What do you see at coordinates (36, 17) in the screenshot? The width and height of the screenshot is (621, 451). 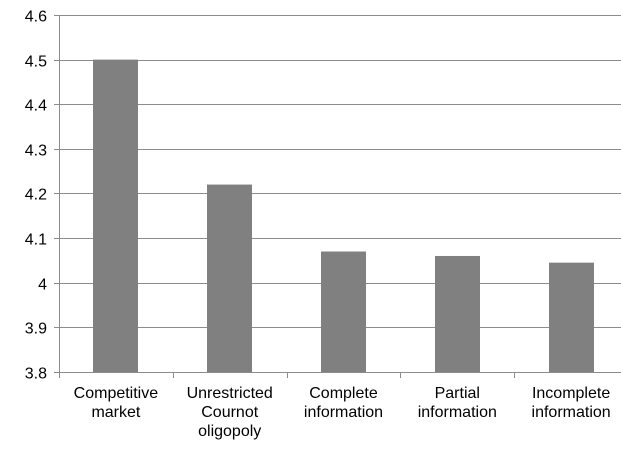 I see `y-tick-label: 4.6` at bounding box center [36, 17].